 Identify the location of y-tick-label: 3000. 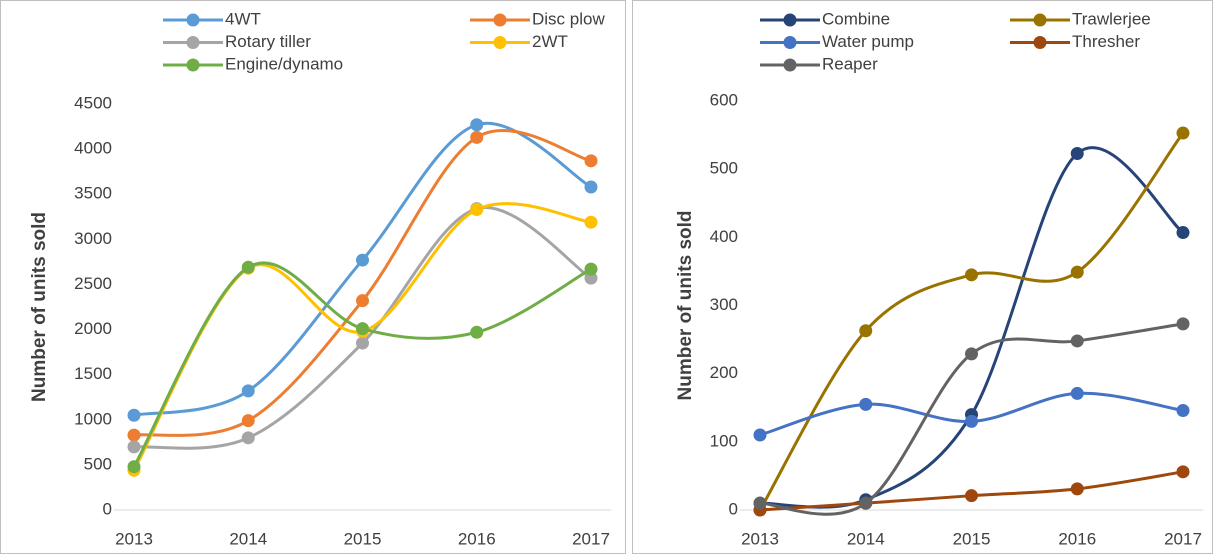
(93, 238).